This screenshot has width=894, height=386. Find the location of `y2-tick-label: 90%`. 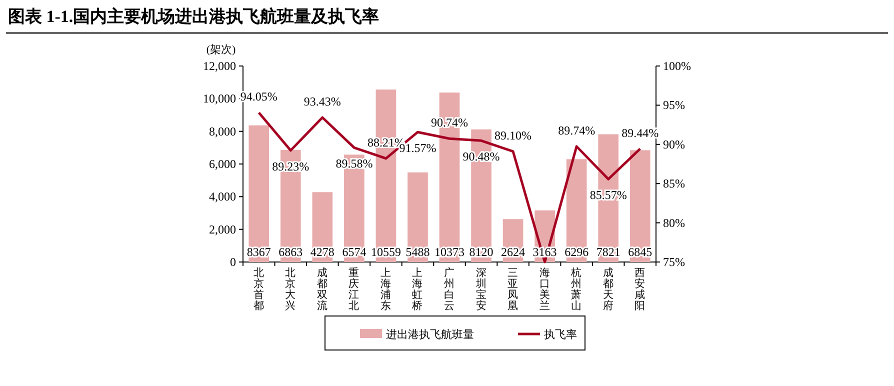

y2-tick-label: 90% is located at coordinates (674, 144).